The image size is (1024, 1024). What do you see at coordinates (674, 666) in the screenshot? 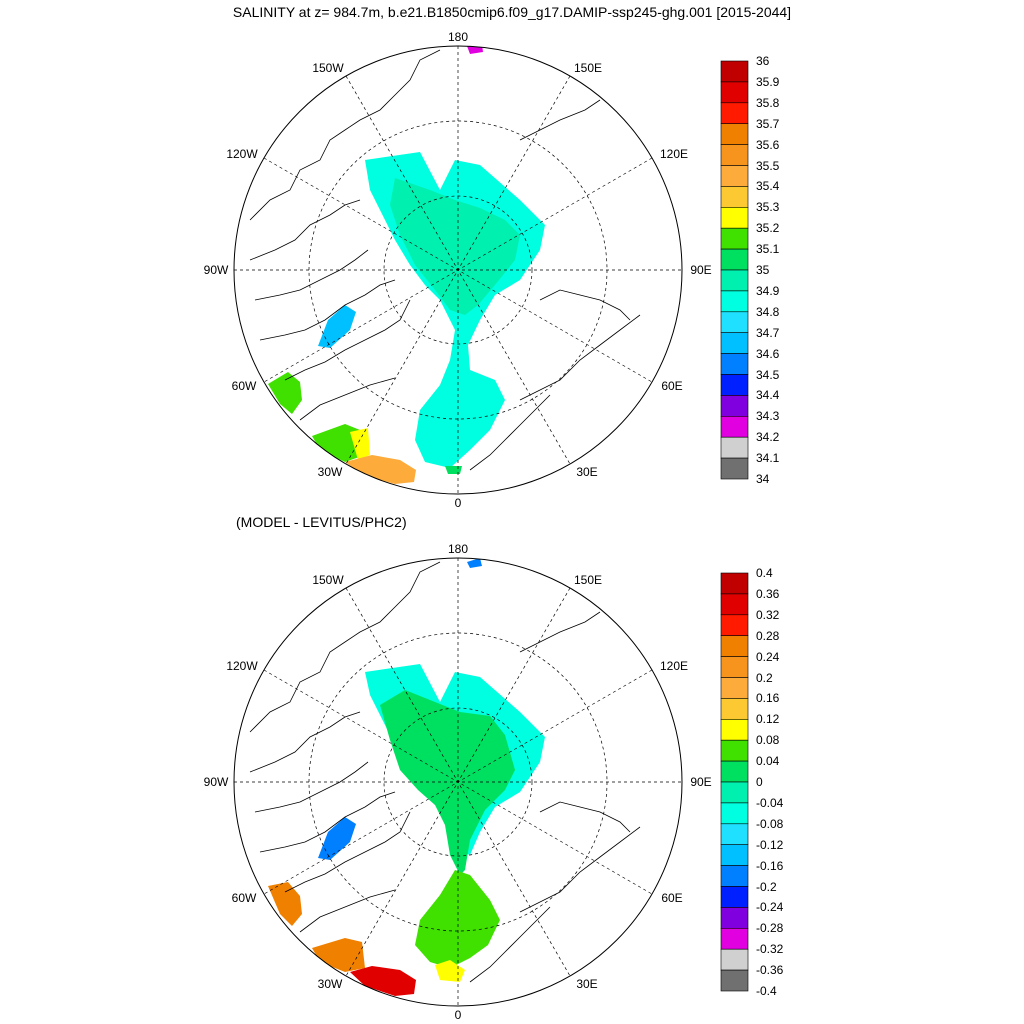
I see `bottom-lon-label-120e: 120E` at bounding box center [674, 666].